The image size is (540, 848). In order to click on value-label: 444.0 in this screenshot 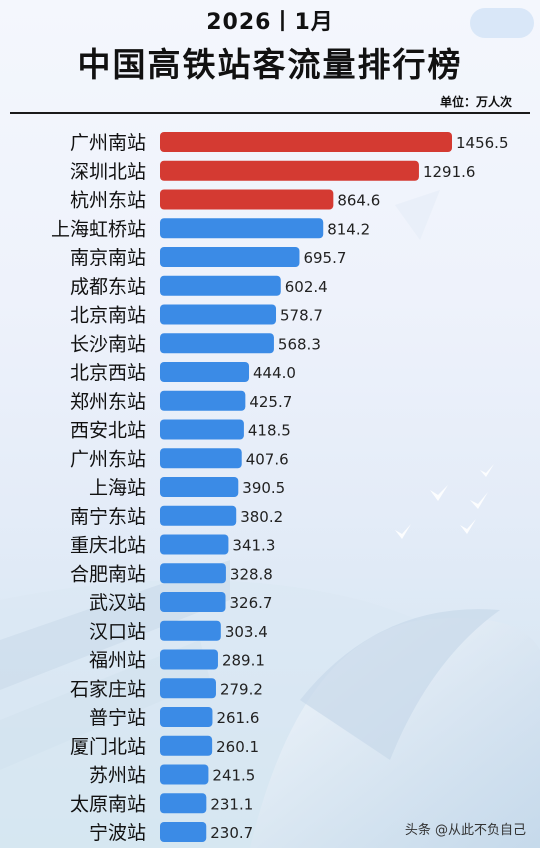, I will do `click(274, 373)`.